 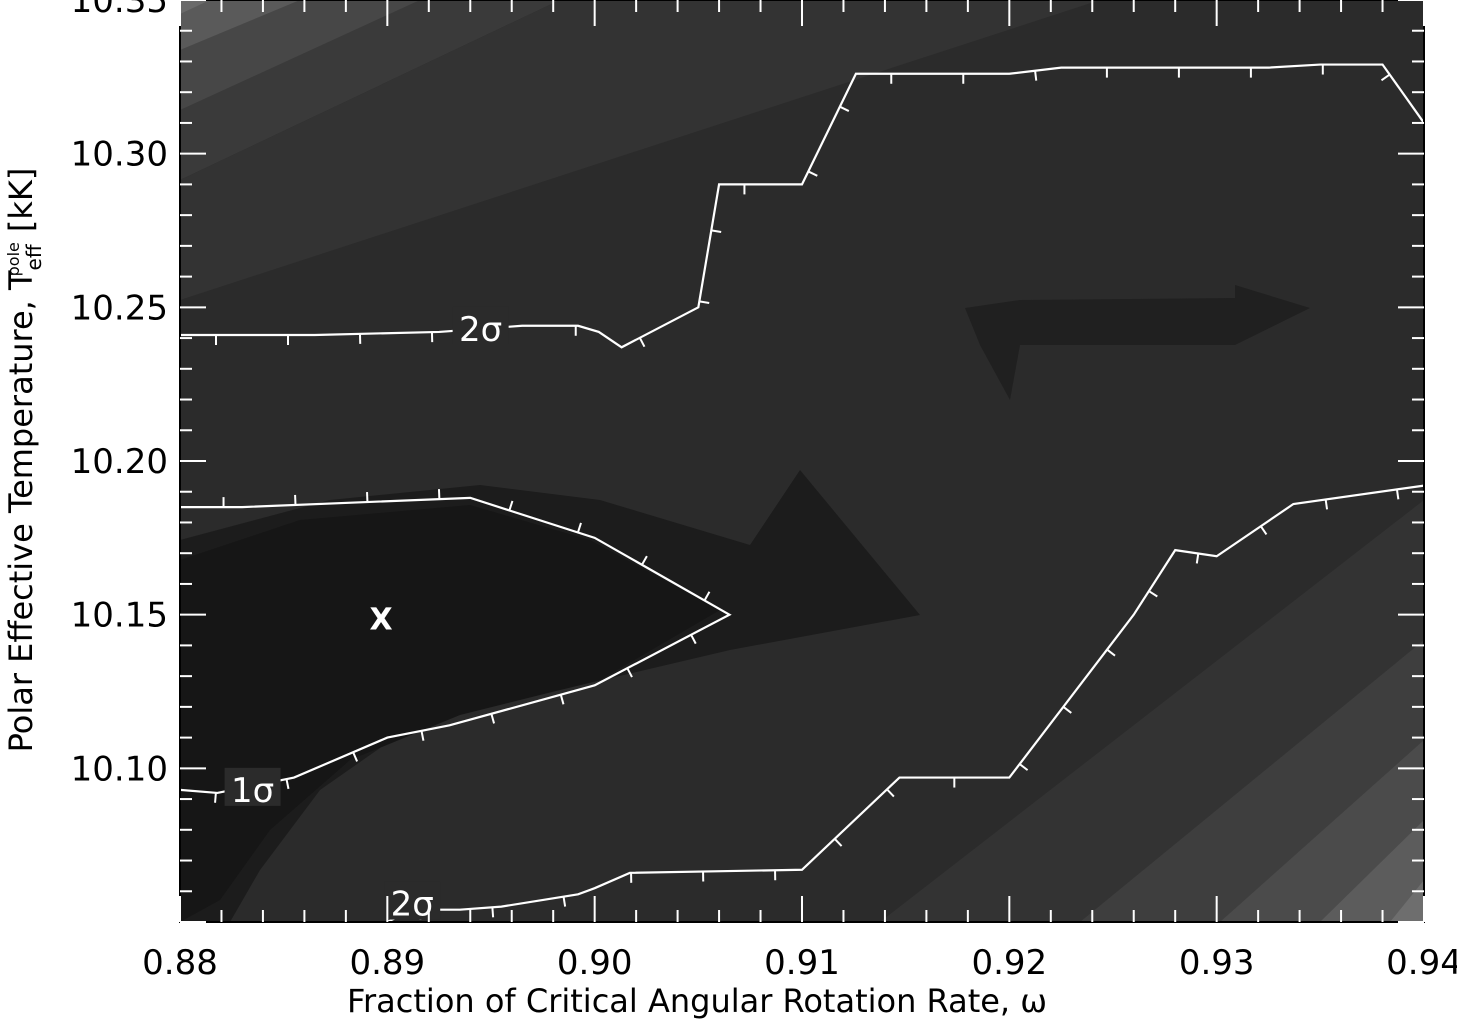 I want to click on y-tick-label: 10.25, so click(x=119, y=308).